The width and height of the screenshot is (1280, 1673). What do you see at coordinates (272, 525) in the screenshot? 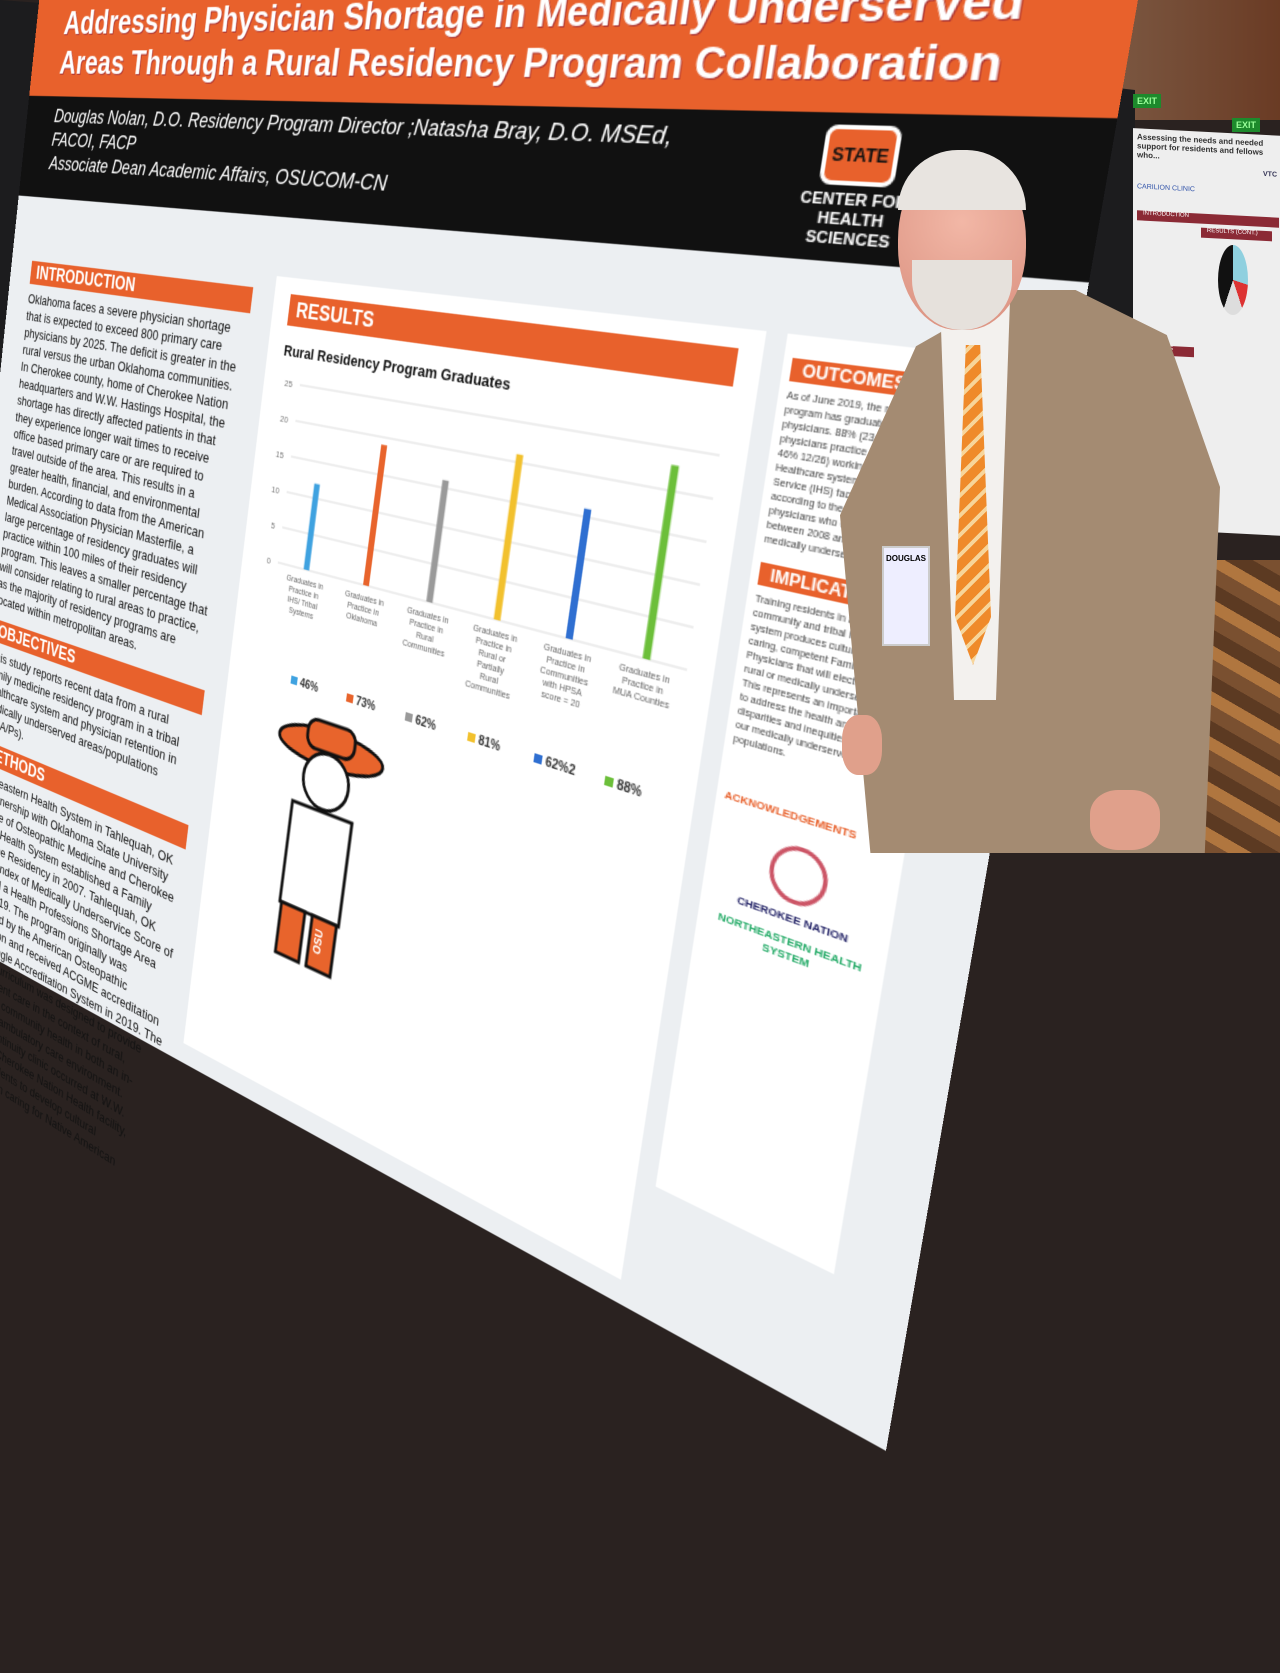
I see `y-tick-label: 5` at bounding box center [272, 525].